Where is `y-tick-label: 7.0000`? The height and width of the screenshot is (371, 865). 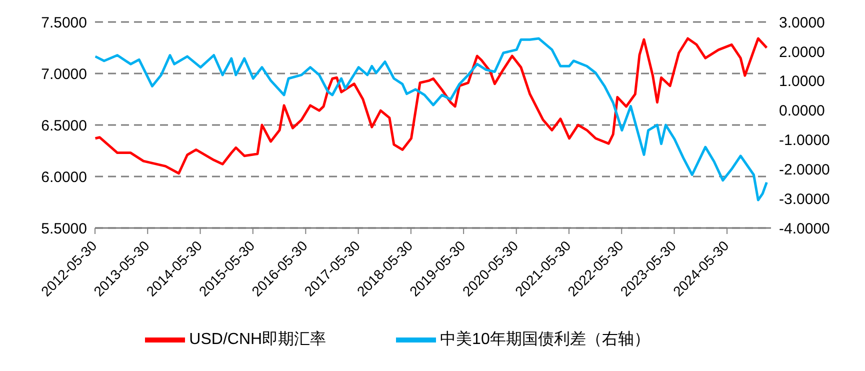
y-tick-label: 7.0000 is located at coordinates (64, 74).